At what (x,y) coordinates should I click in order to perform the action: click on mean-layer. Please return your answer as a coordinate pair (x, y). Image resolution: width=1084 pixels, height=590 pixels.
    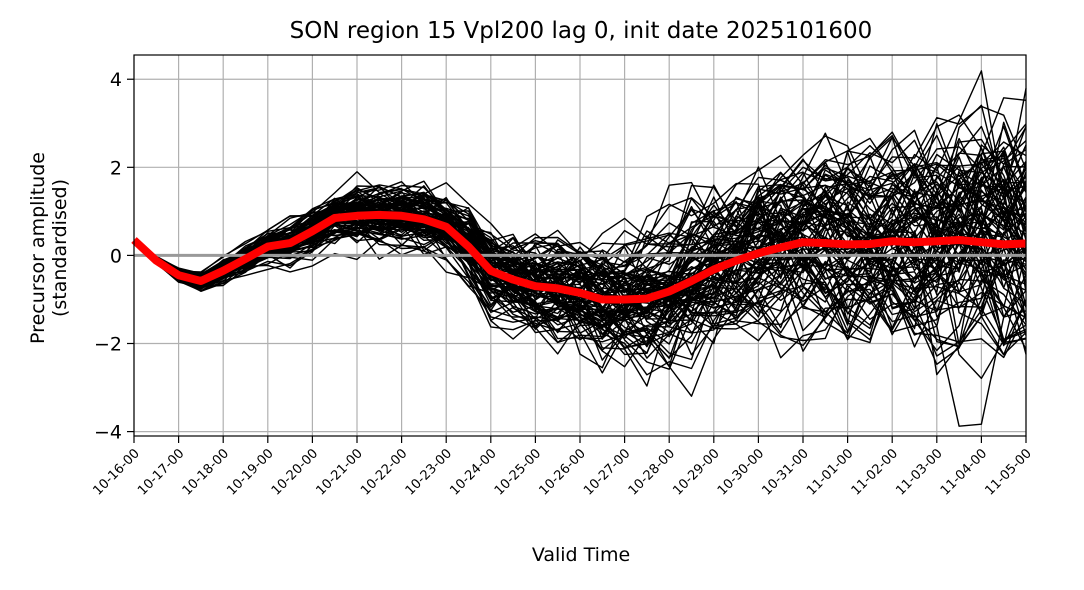
    Looking at the image, I should click on (579, 257).